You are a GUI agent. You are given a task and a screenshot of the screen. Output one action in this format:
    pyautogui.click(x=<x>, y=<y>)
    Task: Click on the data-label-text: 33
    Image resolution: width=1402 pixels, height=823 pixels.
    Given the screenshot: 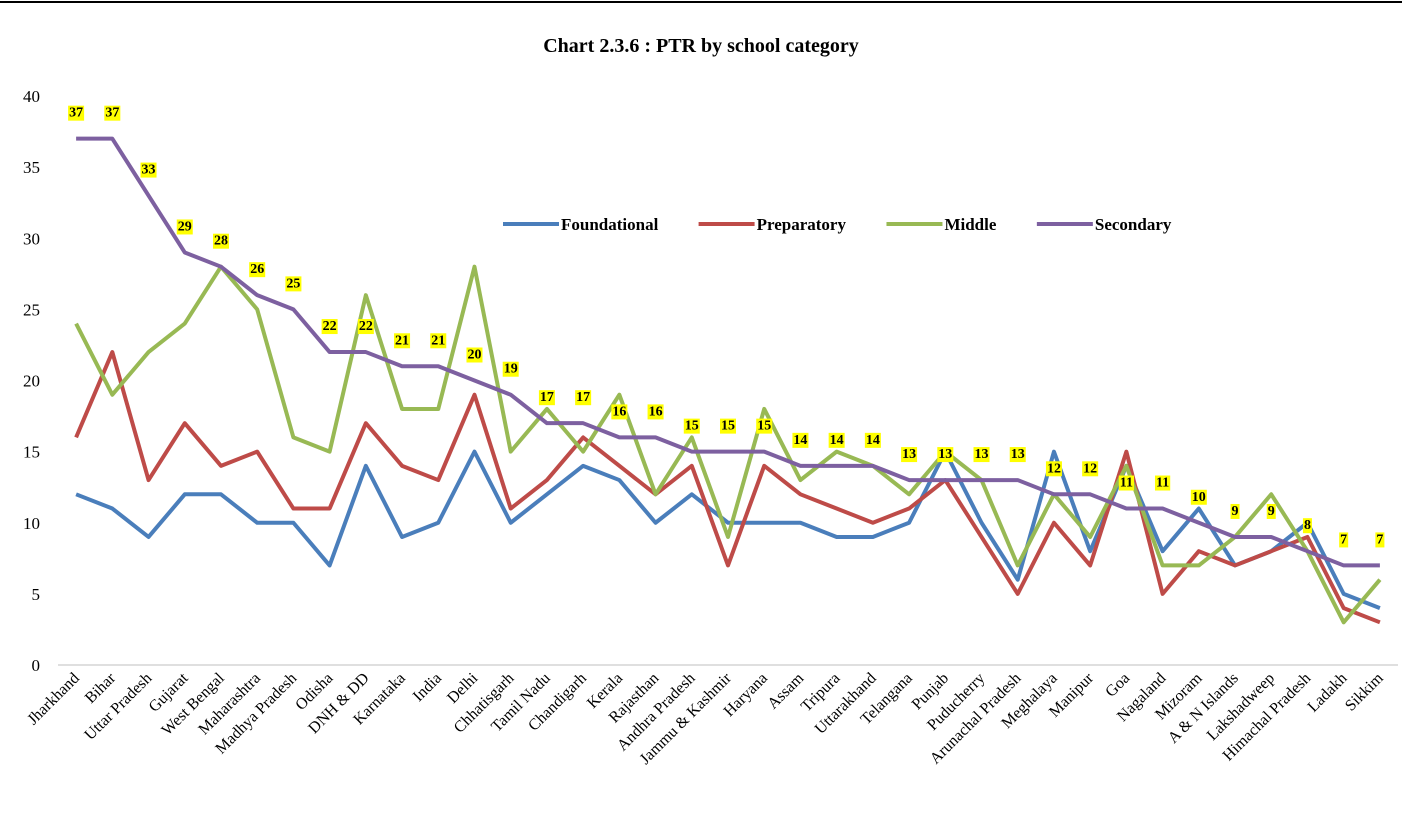 What is the action you would take?
    pyautogui.click(x=149, y=170)
    